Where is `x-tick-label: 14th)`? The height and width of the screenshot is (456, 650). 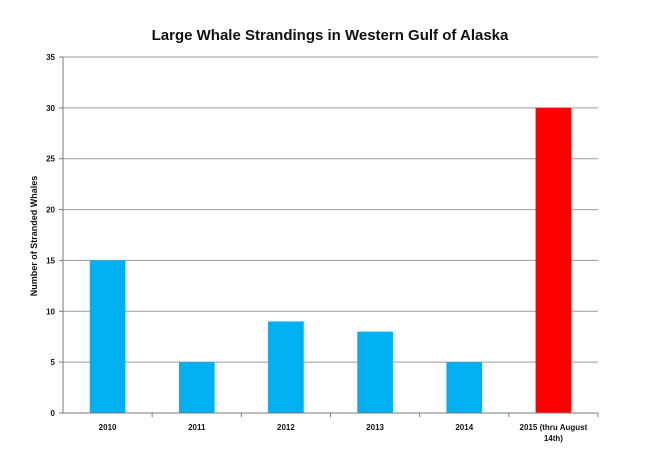
x-tick-label: 14th) is located at coordinates (553, 438).